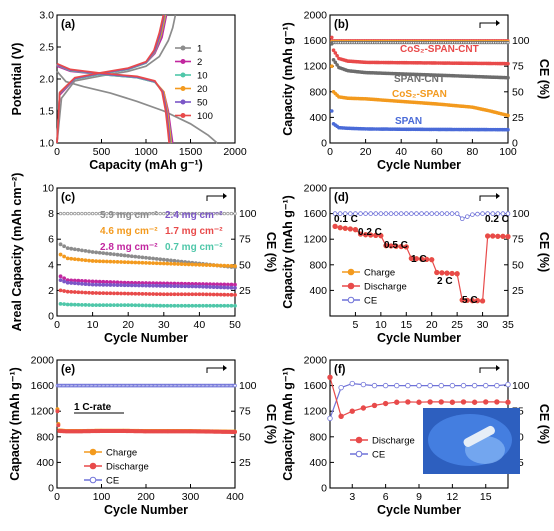 The height and width of the screenshot is (531, 554). What do you see at coordinates (202, 76) in the screenshot?
I see `legend-label: 10` at bounding box center [202, 76].